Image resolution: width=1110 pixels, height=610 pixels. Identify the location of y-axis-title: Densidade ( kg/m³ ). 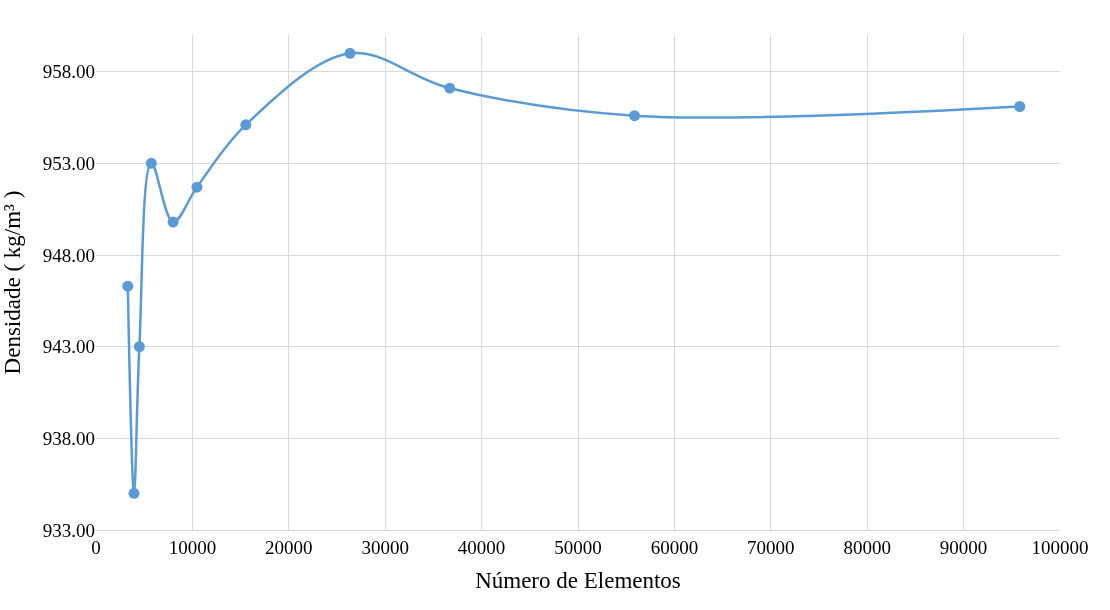
(13, 282).